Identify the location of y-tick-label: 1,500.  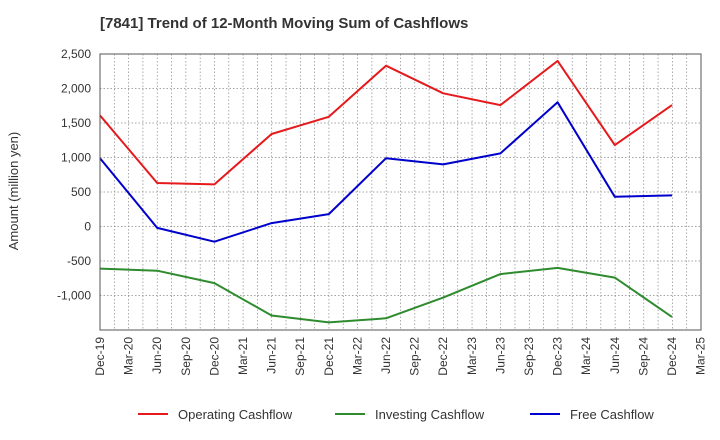
(76, 123).